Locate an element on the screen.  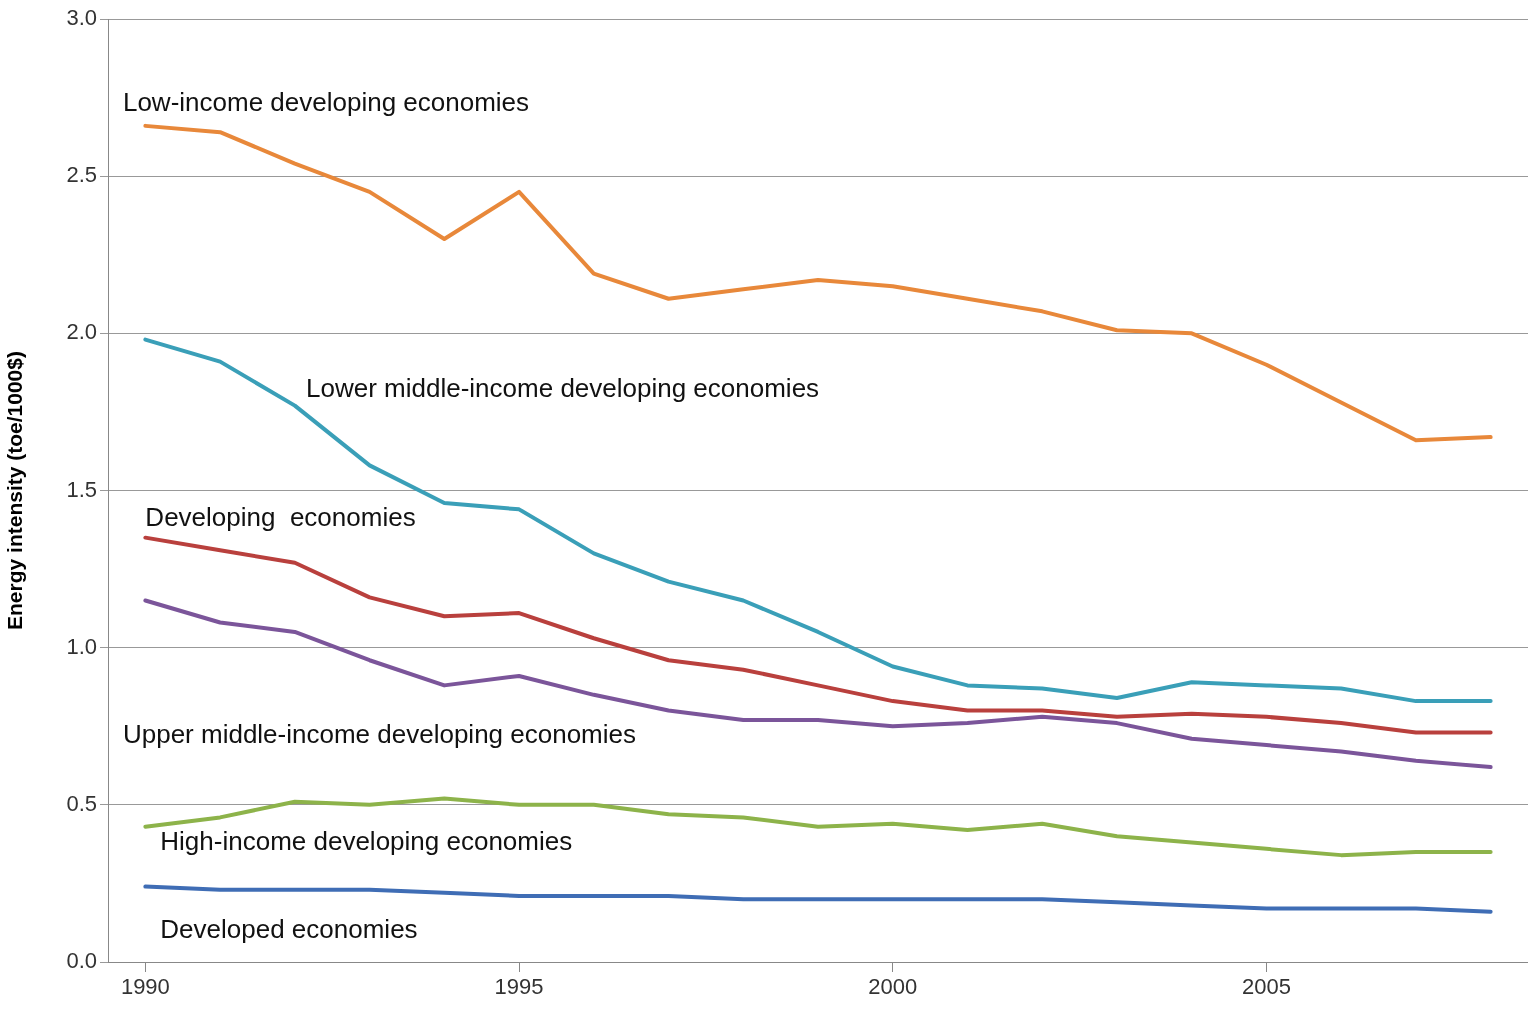
y-tick-label: 1.5 is located at coordinates (81, 489).